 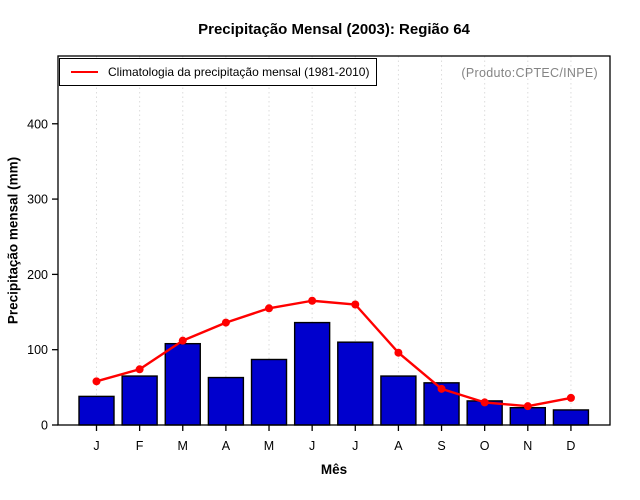 I want to click on y-tick-label: 300, so click(x=37, y=200).